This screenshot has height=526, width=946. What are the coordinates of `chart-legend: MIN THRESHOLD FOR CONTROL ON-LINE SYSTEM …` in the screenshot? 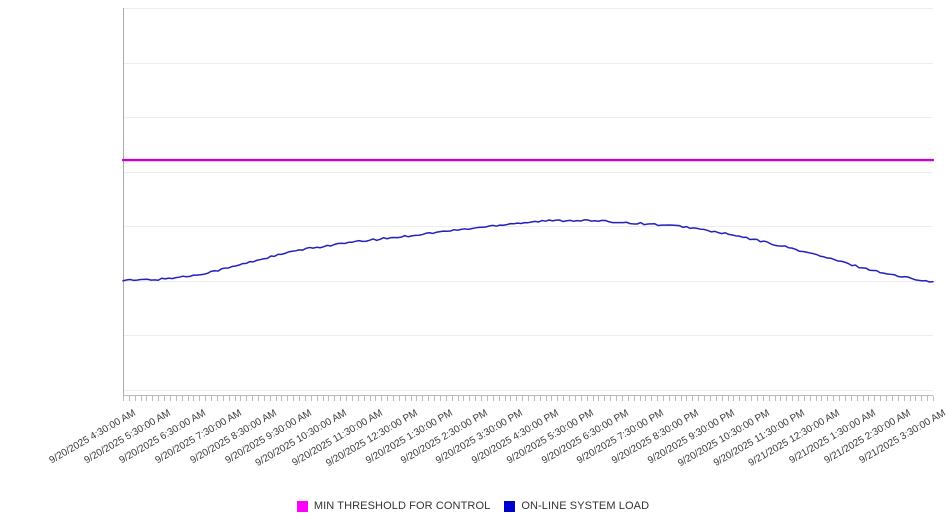 It's located at (473, 506).